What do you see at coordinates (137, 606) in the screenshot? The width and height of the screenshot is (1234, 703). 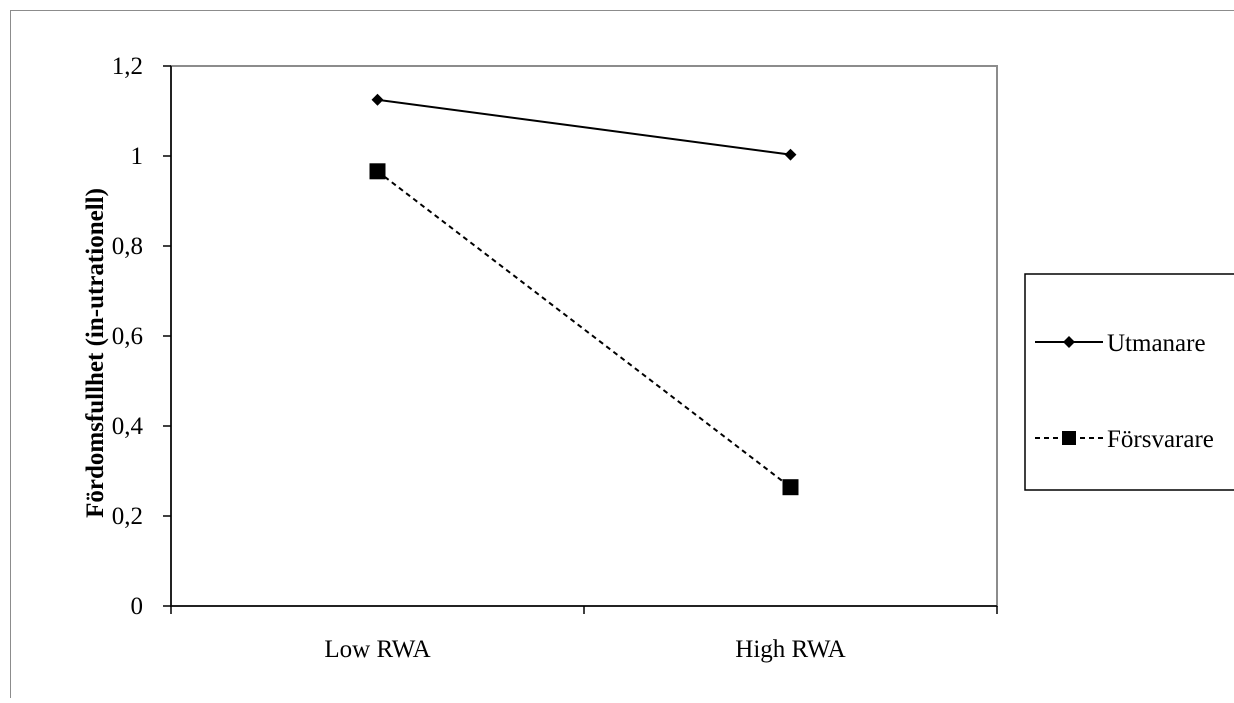 I see `y-tick-label: 0` at bounding box center [137, 606].